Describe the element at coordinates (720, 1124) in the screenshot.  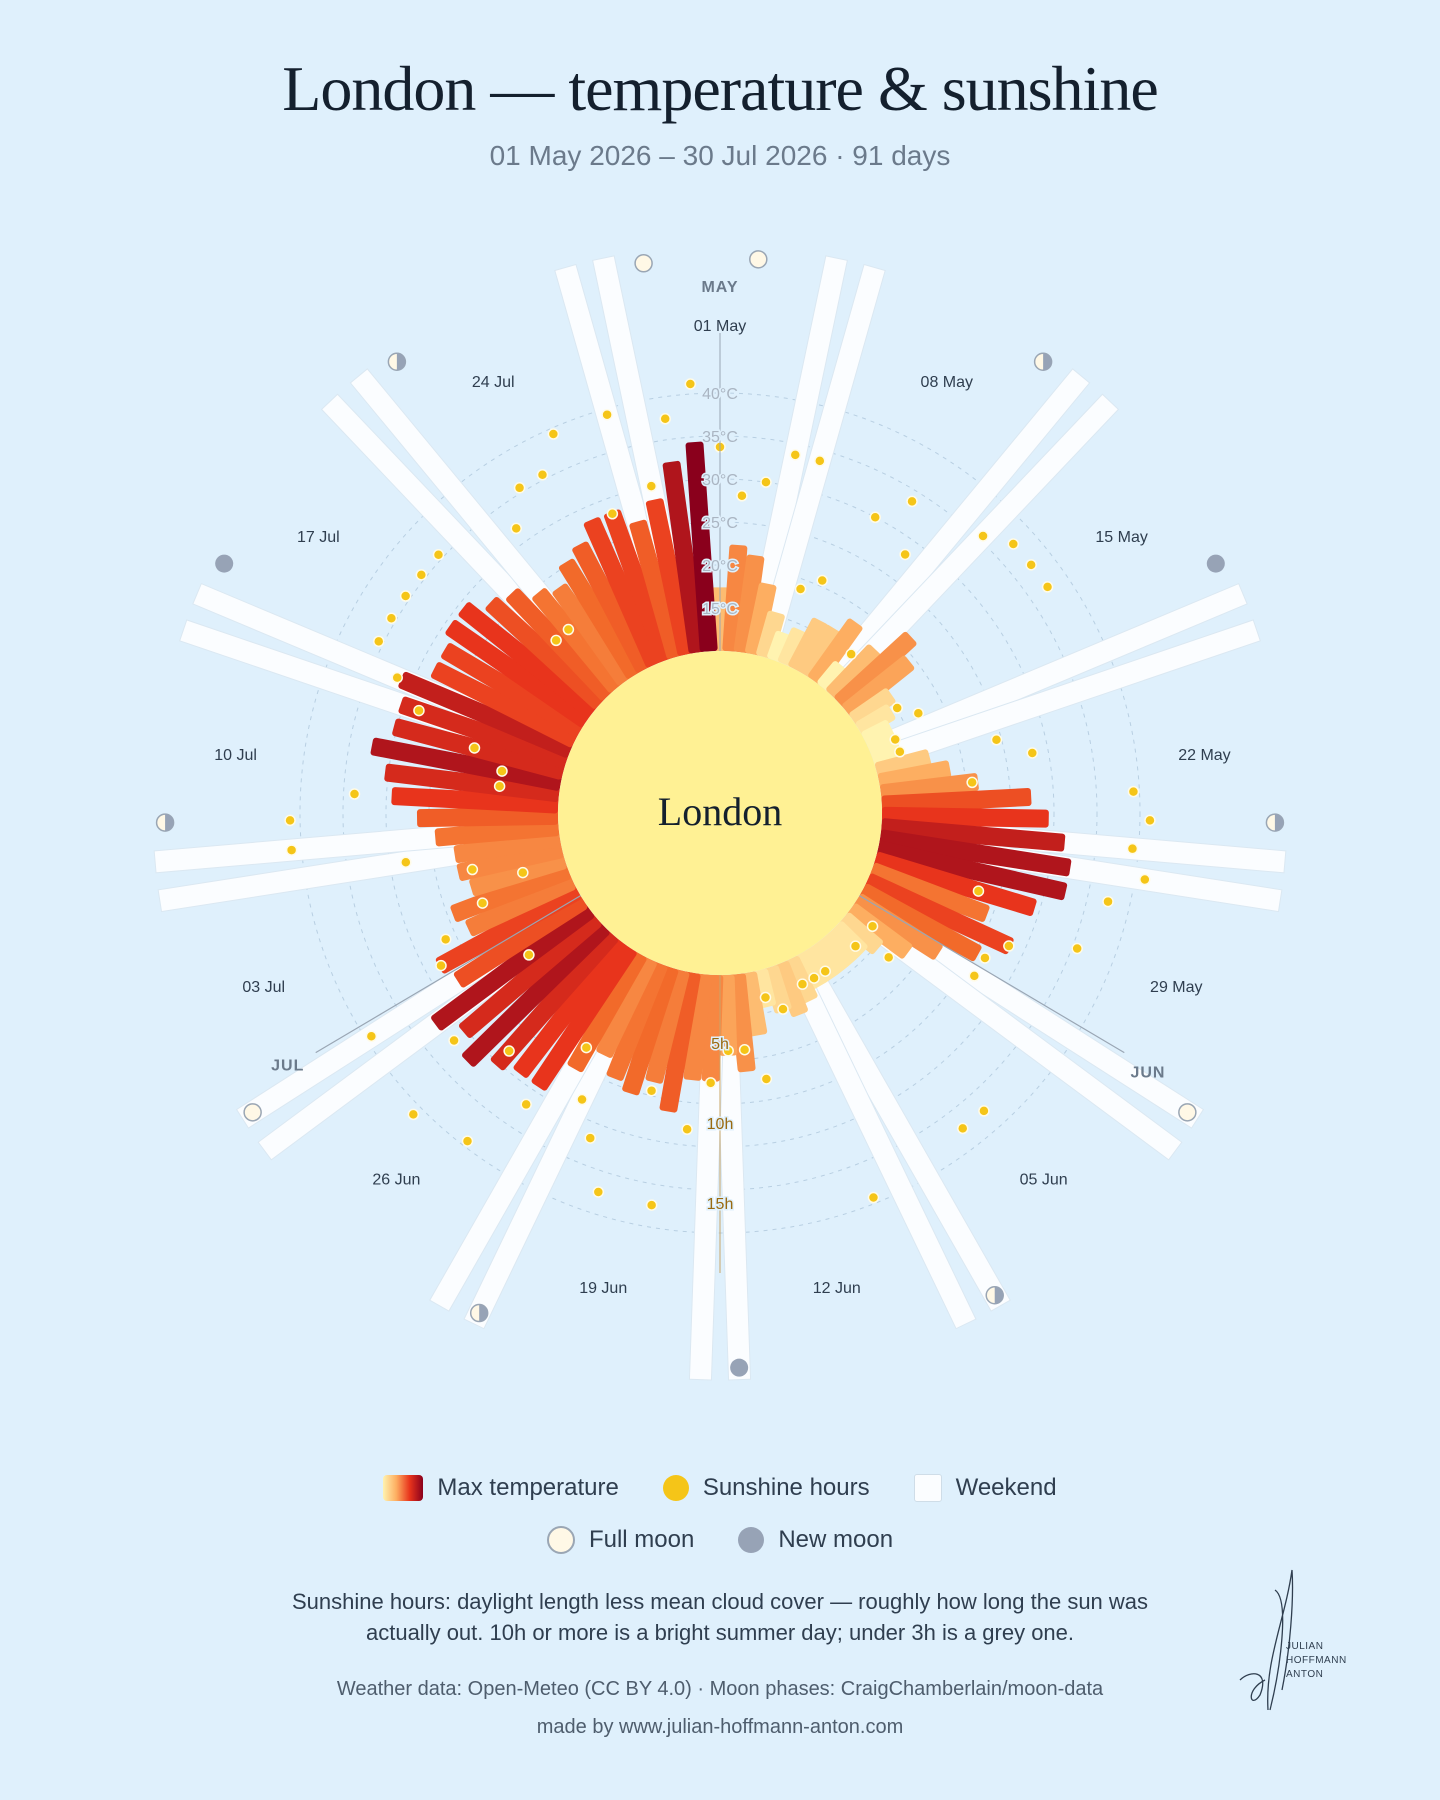
I see `sun-tick-label: 10h` at that location.